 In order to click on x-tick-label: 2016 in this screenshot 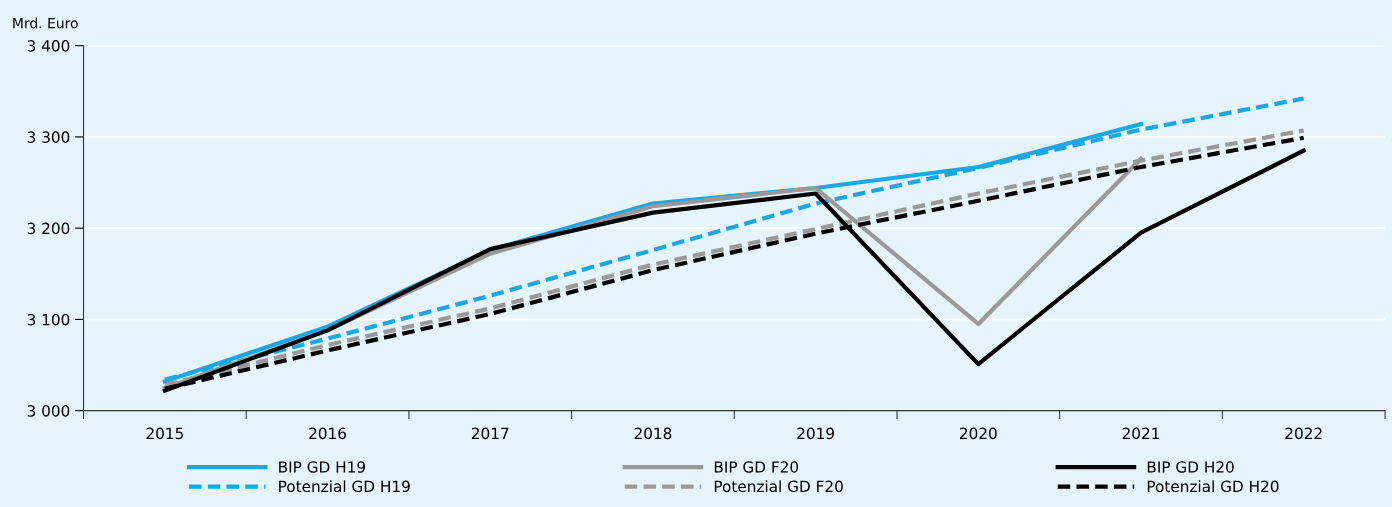, I will do `click(328, 433)`.